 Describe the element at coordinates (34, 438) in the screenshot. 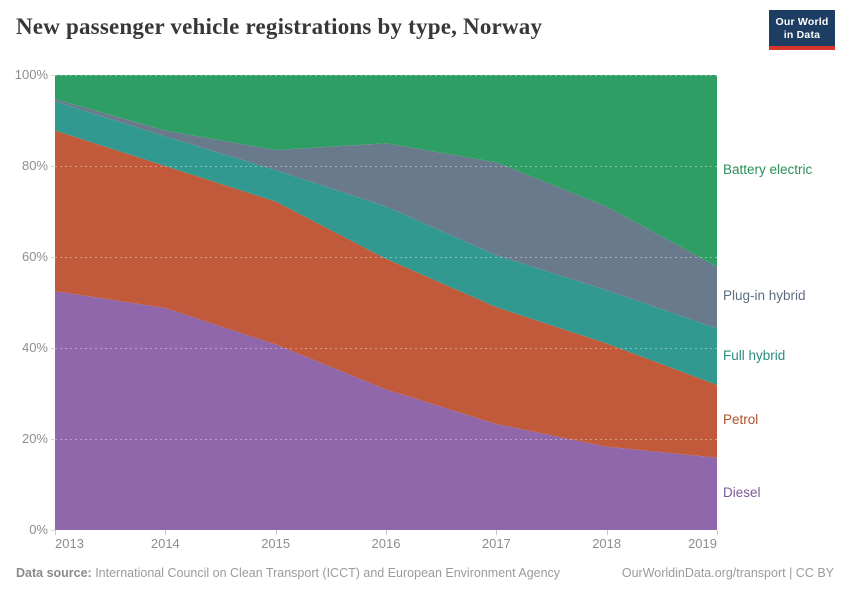

I see `y-axis-tick-label-20: 20%` at that location.